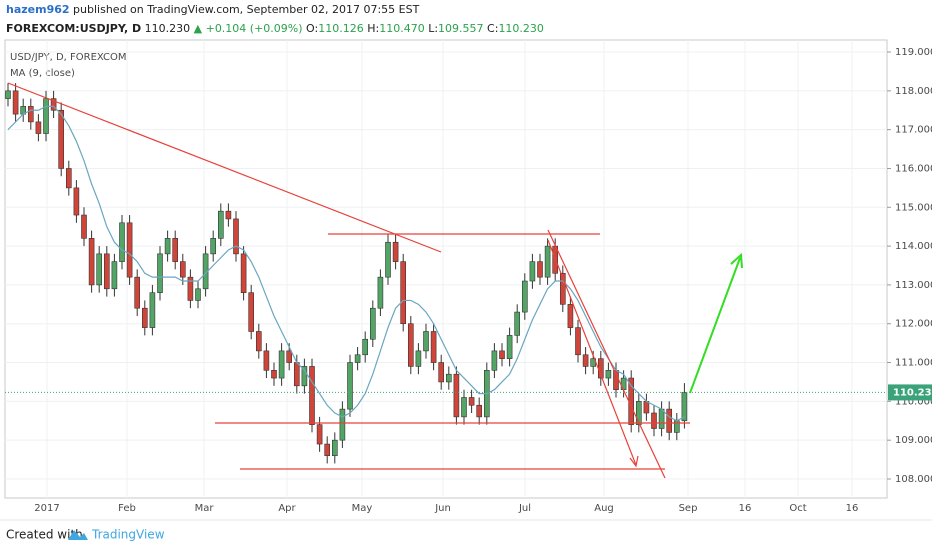 The height and width of the screenshot is (554, 932). I want to click on y-tick-label: 116.000, so click(913, 168).